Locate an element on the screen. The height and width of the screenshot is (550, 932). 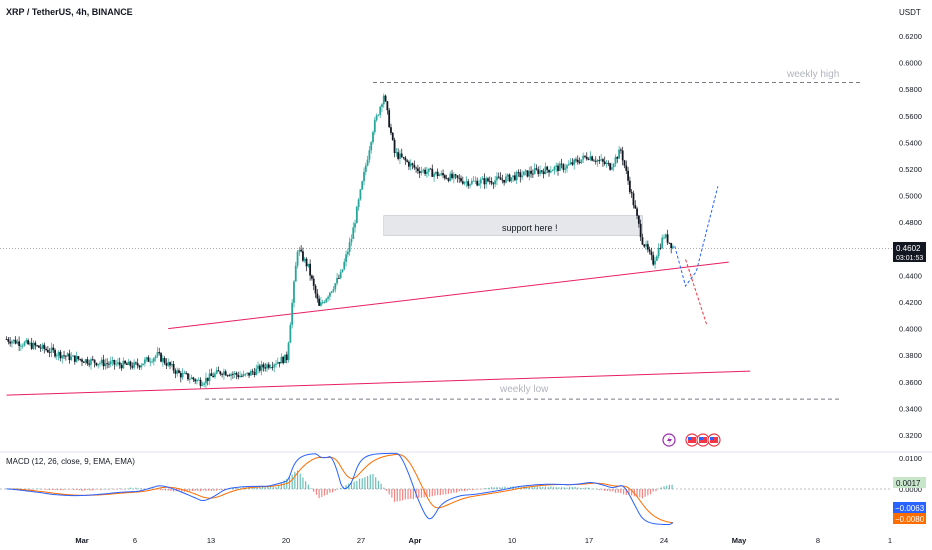
lightning-icon is located at coordinates (669, 440).